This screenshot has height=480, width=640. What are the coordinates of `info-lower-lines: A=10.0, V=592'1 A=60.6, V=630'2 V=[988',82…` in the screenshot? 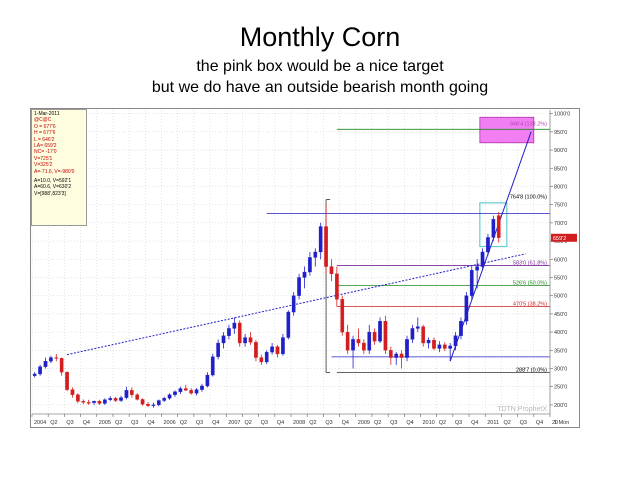 It's located at (59, 187).